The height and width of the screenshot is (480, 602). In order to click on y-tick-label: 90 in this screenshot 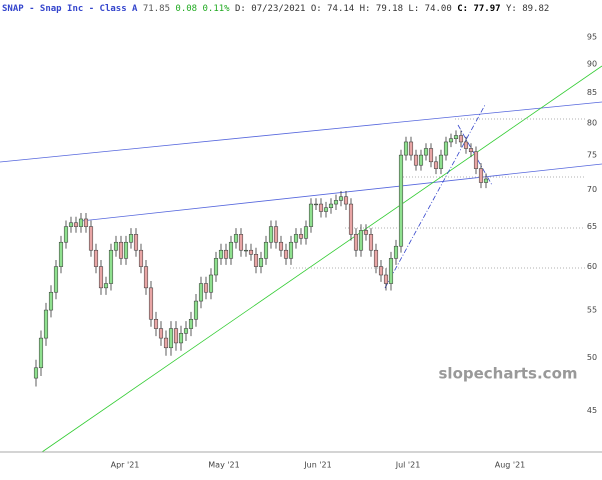, I will do `click(592, 64)`.